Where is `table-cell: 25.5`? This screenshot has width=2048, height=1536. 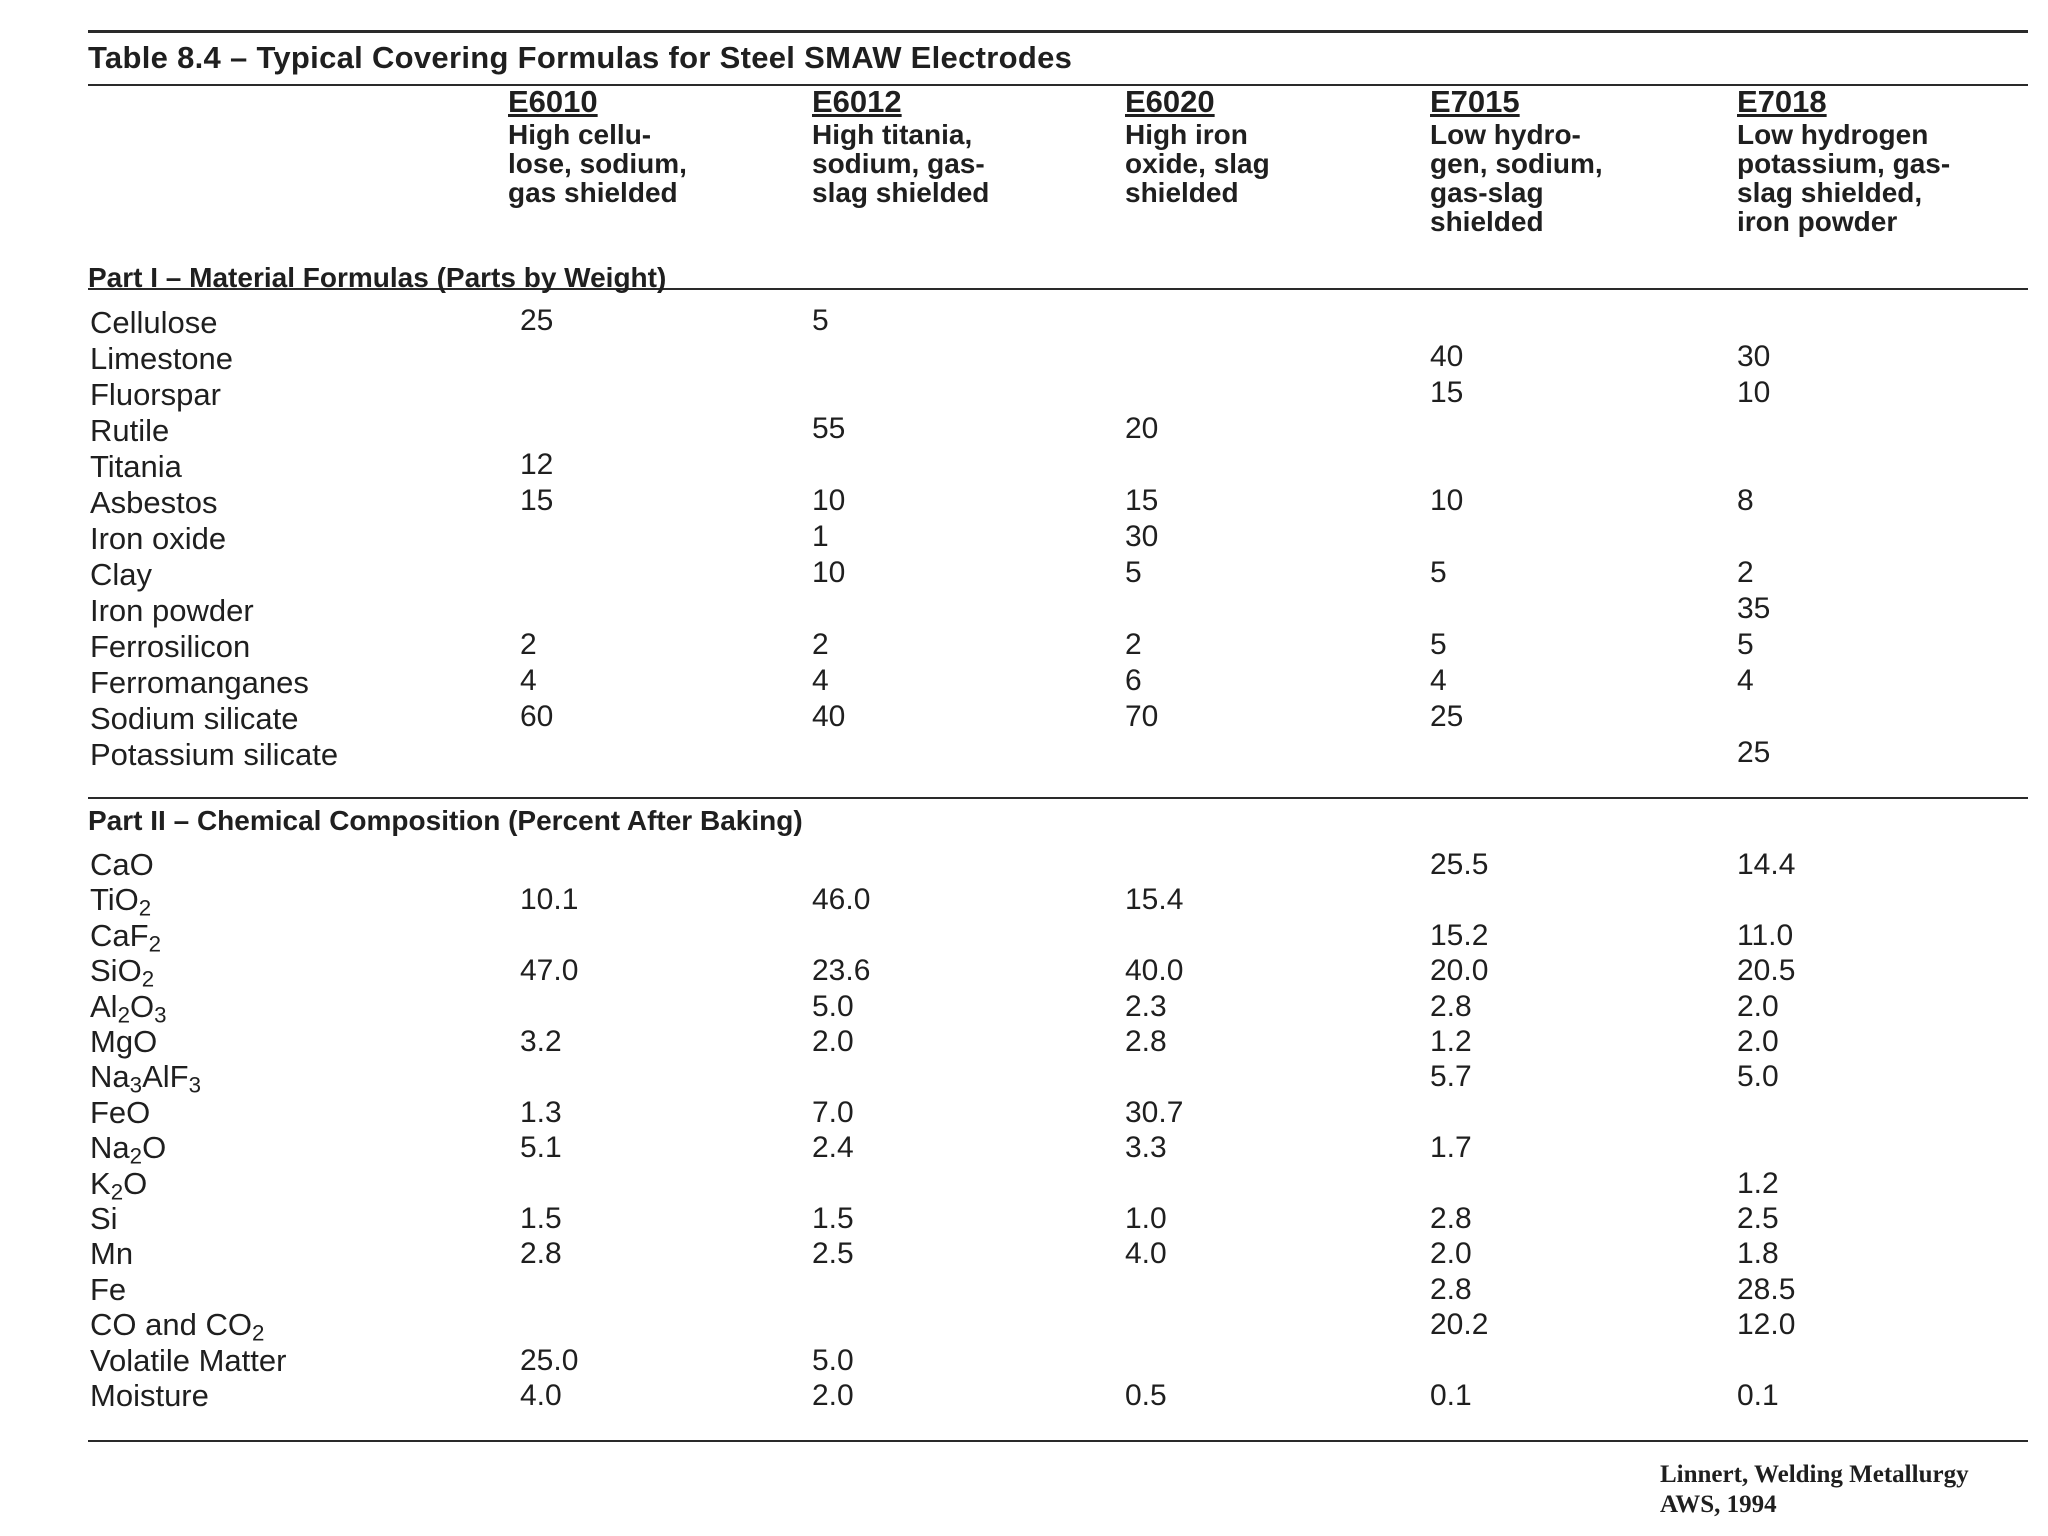 table-cell: 25.5 is located at coordinates (1459, 864).